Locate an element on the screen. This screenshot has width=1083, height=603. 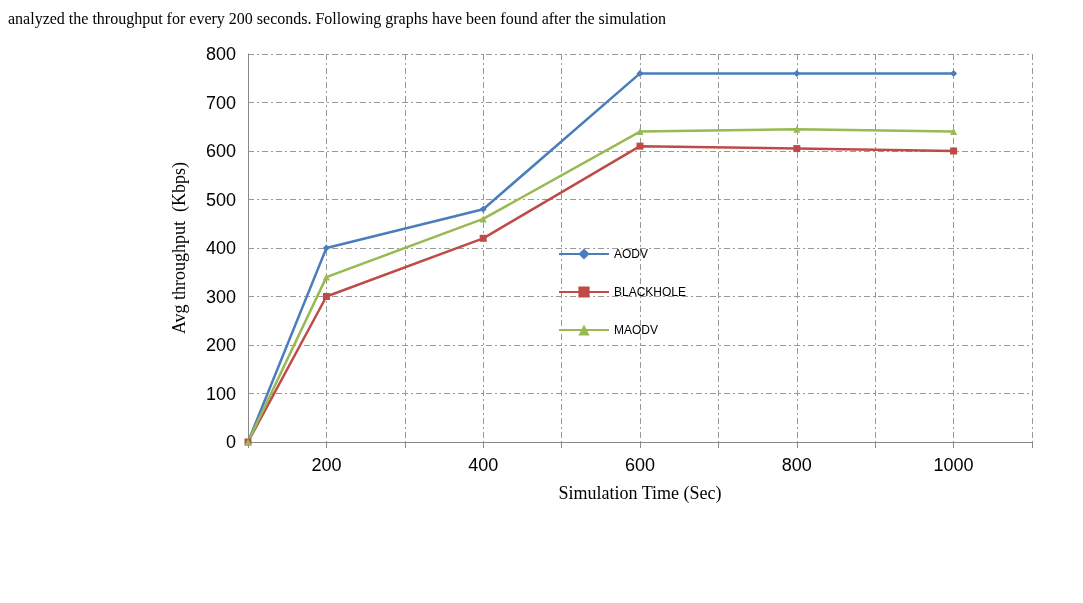
y-tick-label: 600 is located at coordinates (220, 151).